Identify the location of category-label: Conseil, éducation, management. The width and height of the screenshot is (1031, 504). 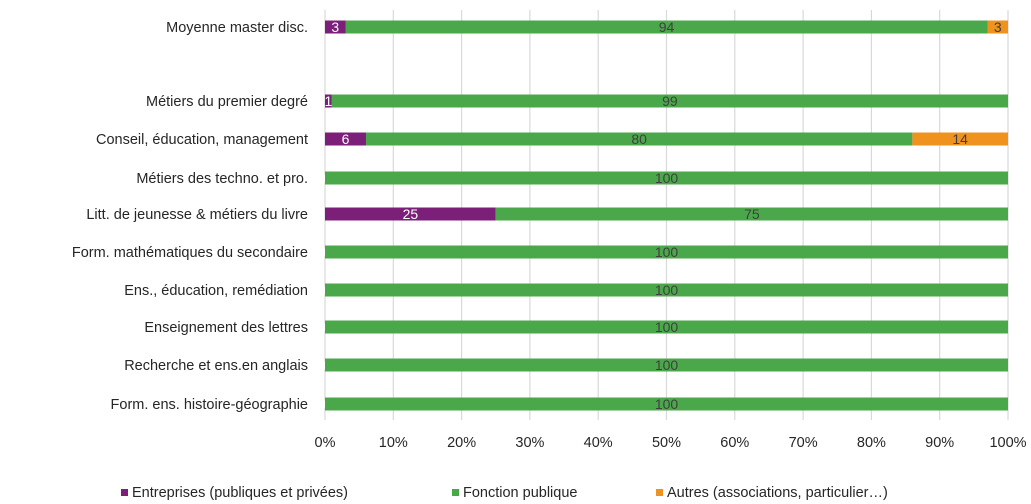
(202, 140).